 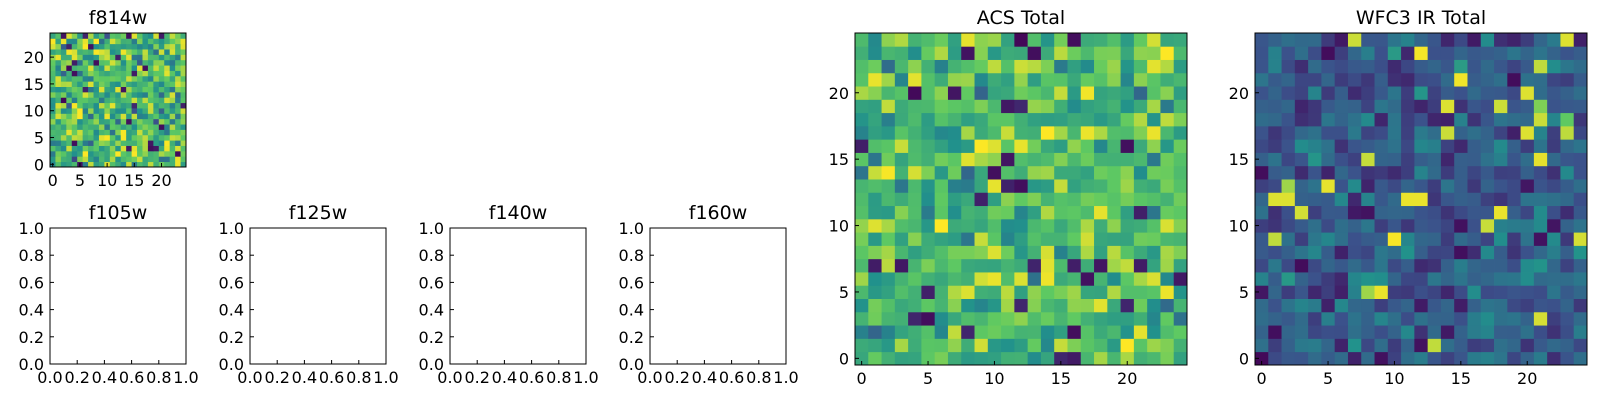 What do you see at coordinates (118, 100) in the screenshot?
I see `plot-frame` at bounding box center [118, 100].